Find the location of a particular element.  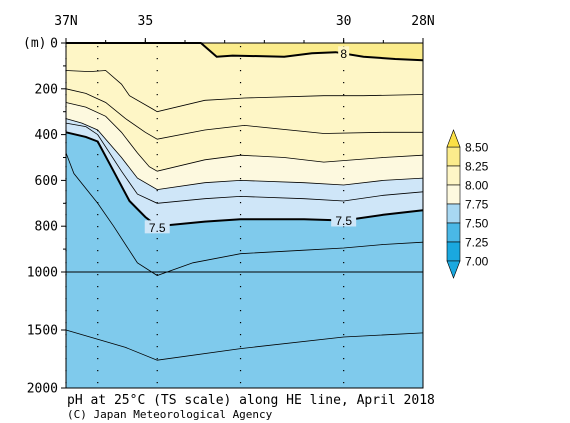

legend-level-7.50: 7.50 is located at coordinates (477, 224).